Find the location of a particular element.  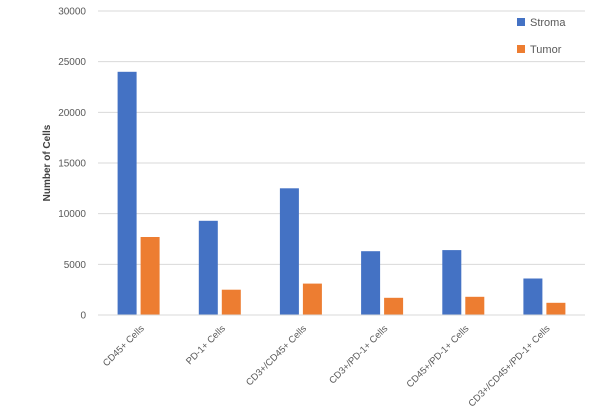

y-tick-label: 15000 is located at coordinates (72, 164).